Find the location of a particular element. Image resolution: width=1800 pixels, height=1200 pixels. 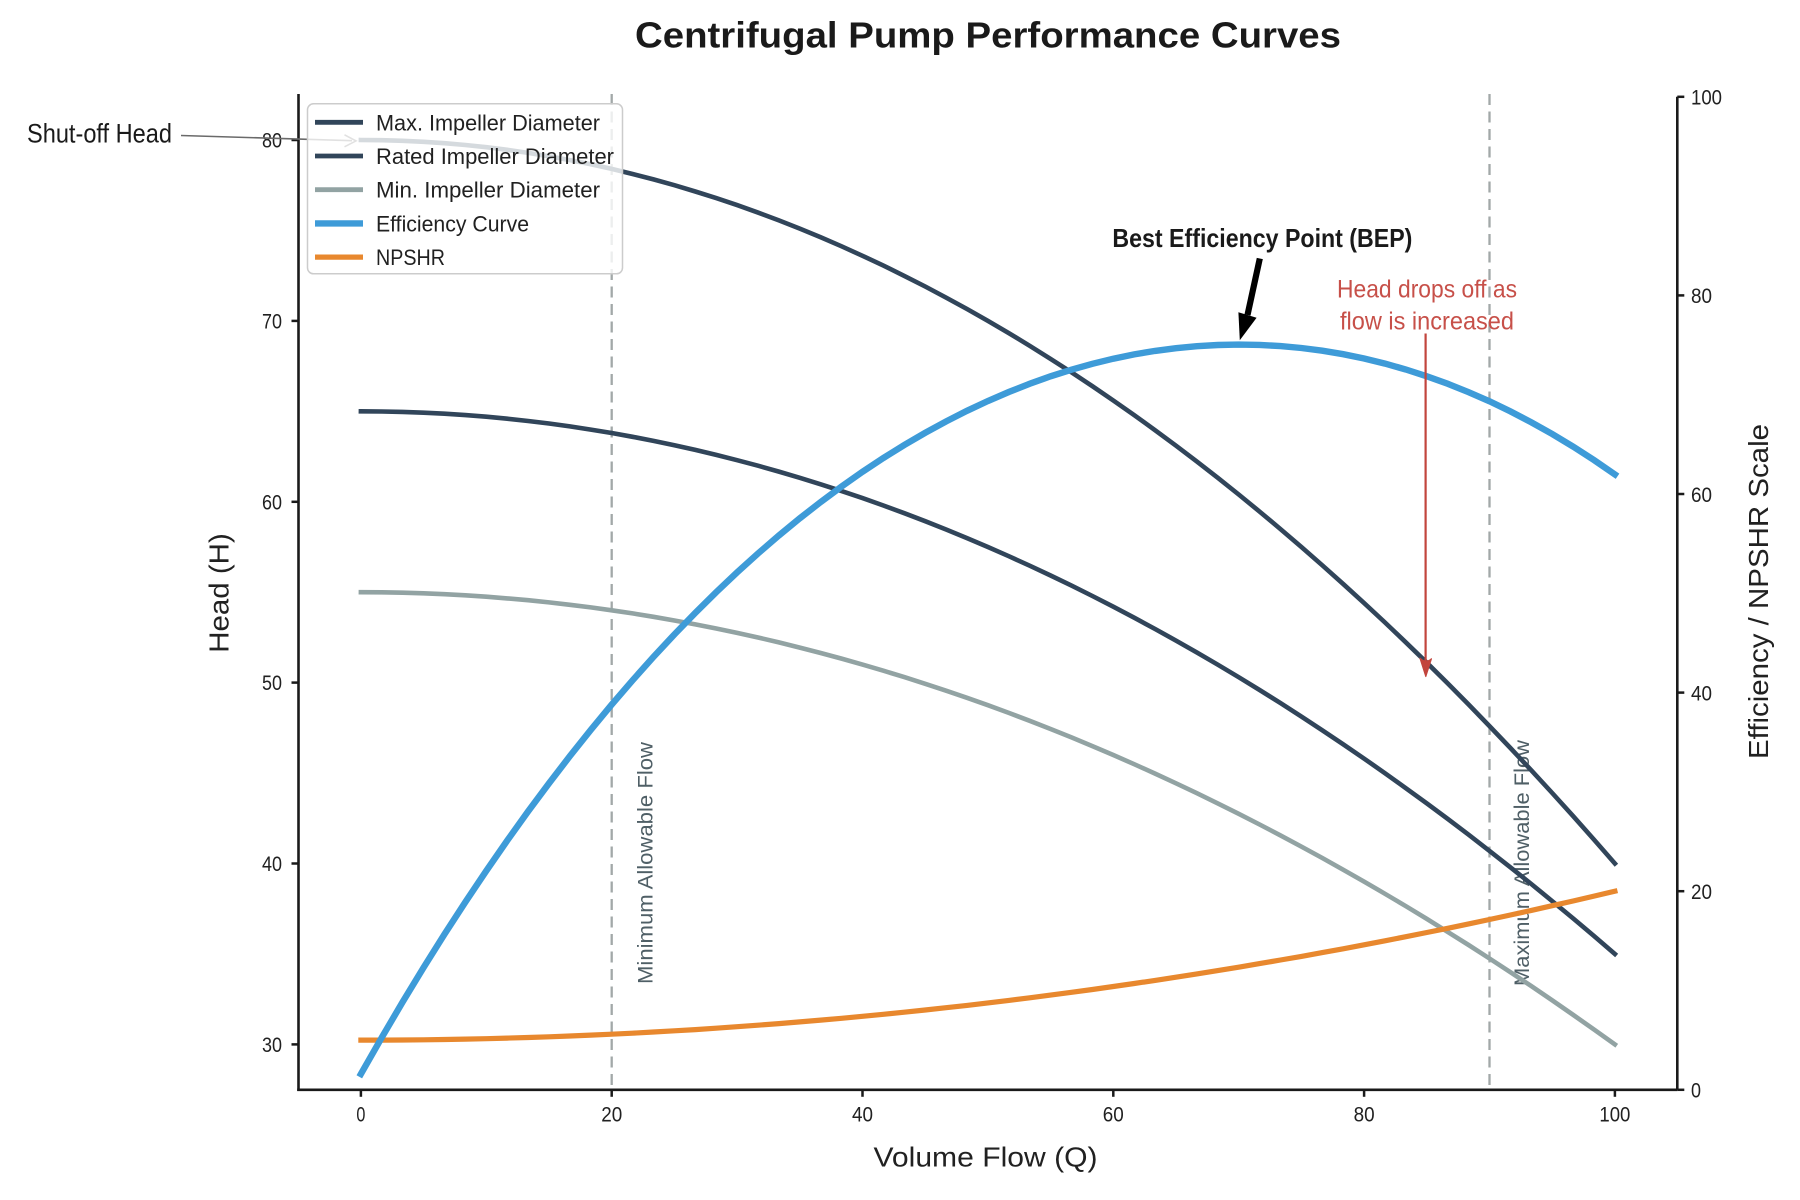

svg-text: Best Efficiency Point (BEP) is located at coordinates (1262, 238).